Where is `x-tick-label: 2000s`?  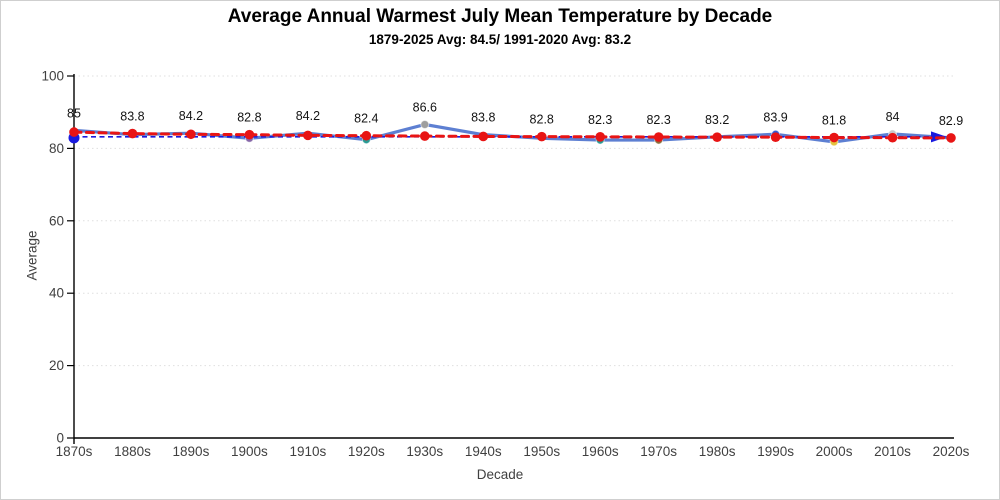
x-tick-label: 2000s is located at coordinates (834, 451).